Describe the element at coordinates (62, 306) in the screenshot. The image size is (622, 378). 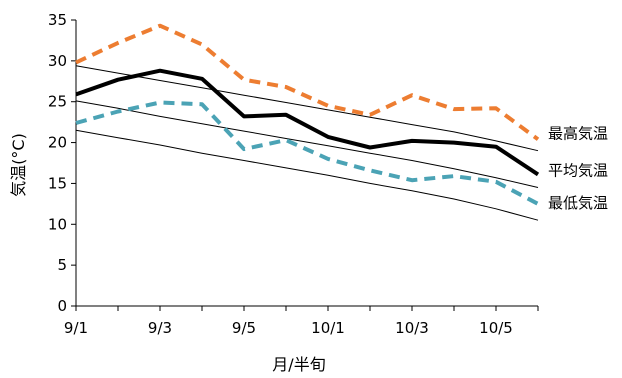
I see `y-tick-label: 0` at that location.